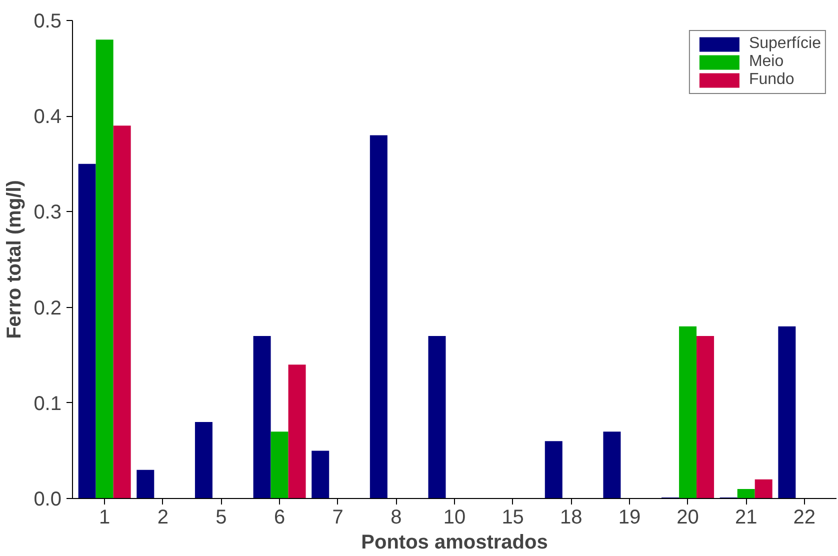  I want to click on x-tick-label: 1, so click(104, 517).